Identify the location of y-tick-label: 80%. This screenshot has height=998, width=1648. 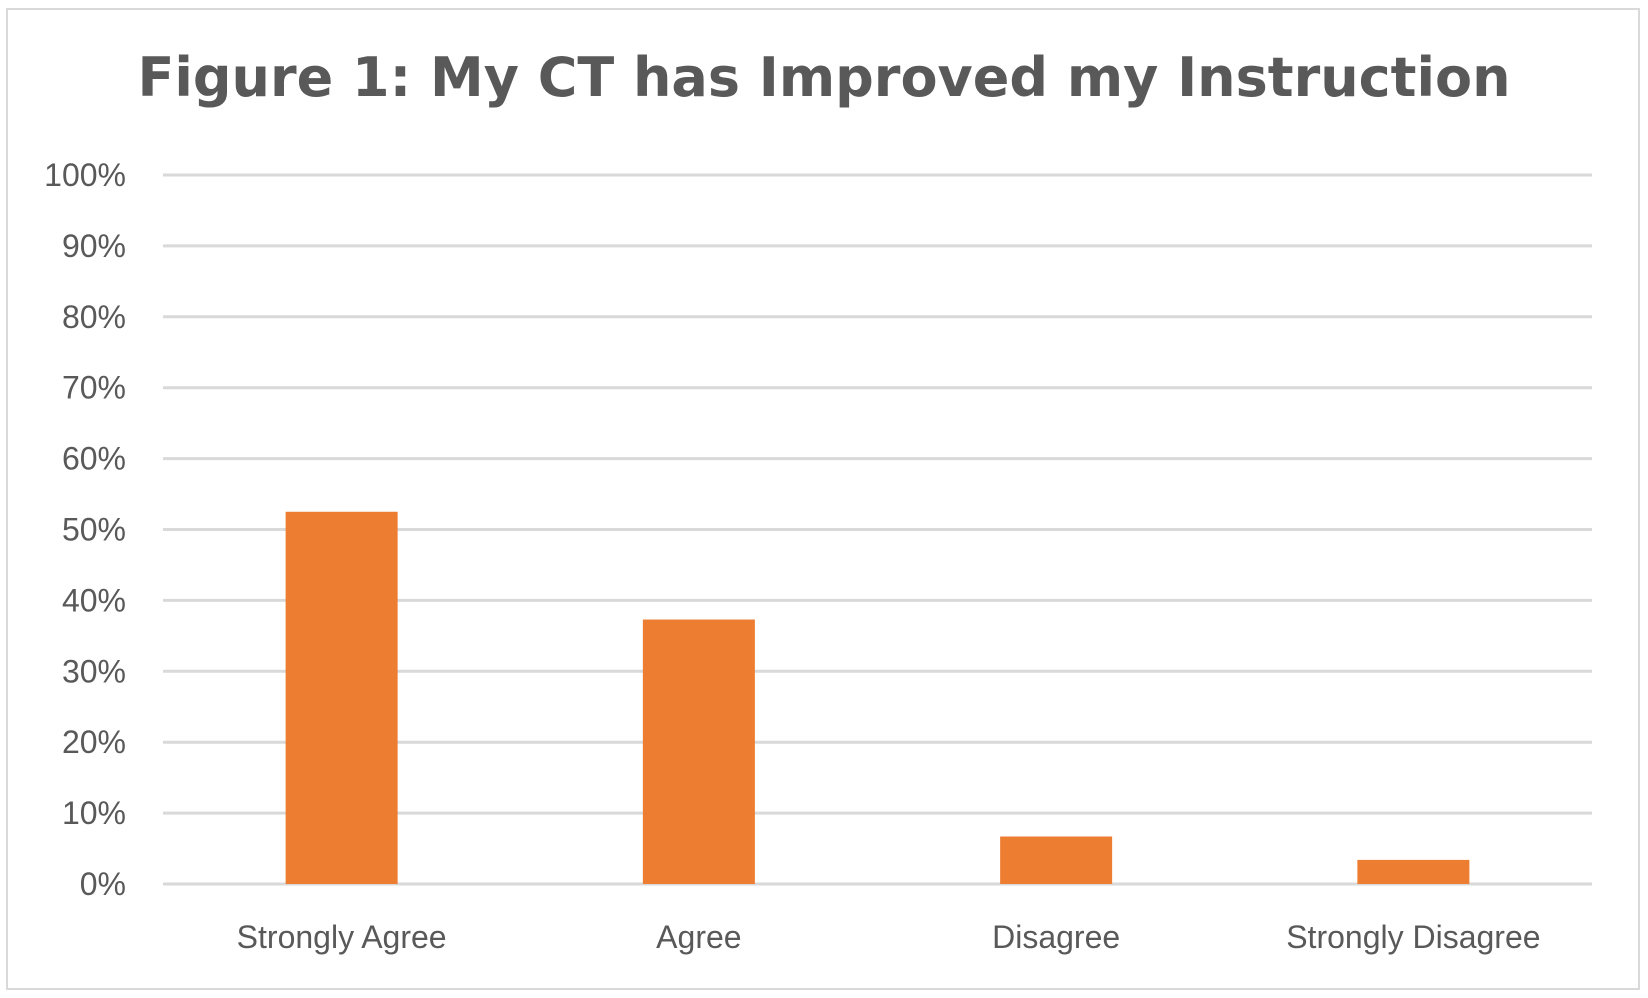
(94, 317).